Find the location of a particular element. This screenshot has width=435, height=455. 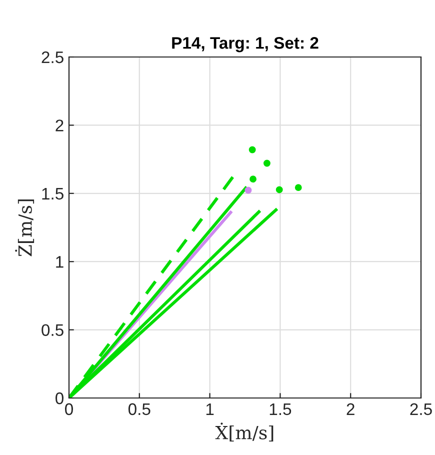

y-tick-label: 0 is located at coordinates (60, 398).